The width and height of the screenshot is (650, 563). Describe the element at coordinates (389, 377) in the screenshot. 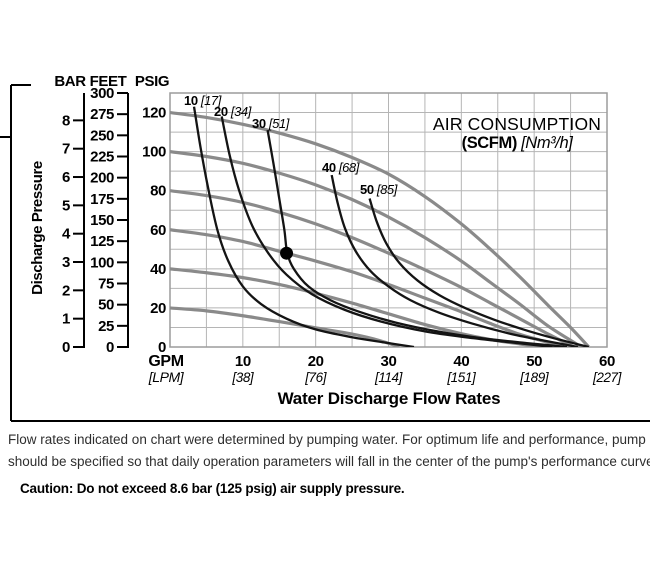

I see `x-tick-label-lpm: [114]` at that location.